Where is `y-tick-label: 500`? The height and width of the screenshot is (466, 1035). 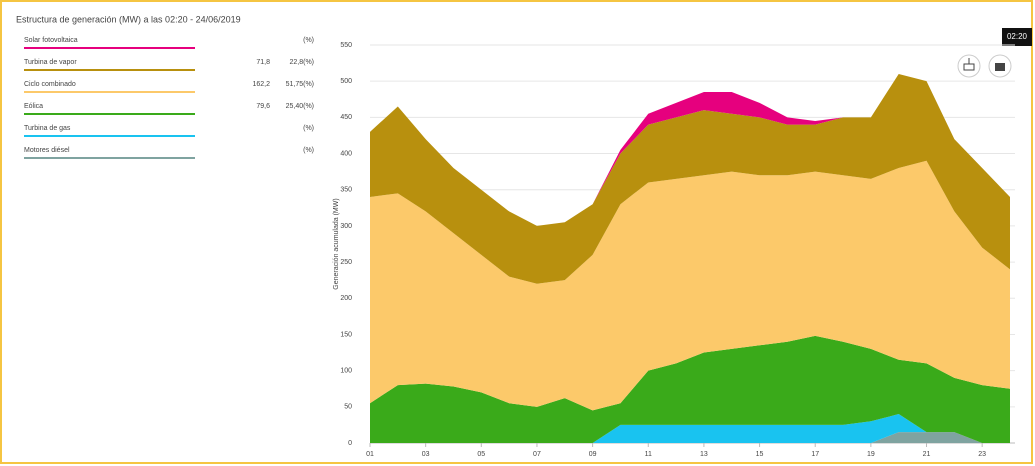 y-tick-label: 500 is located at coordinates (346, 81).